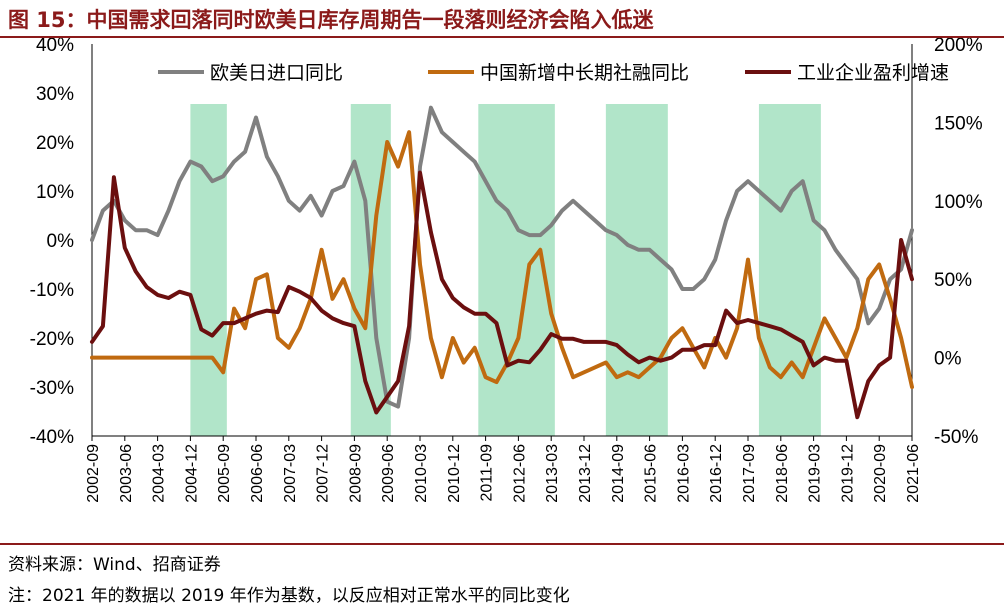 The image size is (1004, 611). Describe the element at coordinates (749, 473) in the screenshot. I see `x-tick-label: 2017-09` at that location.